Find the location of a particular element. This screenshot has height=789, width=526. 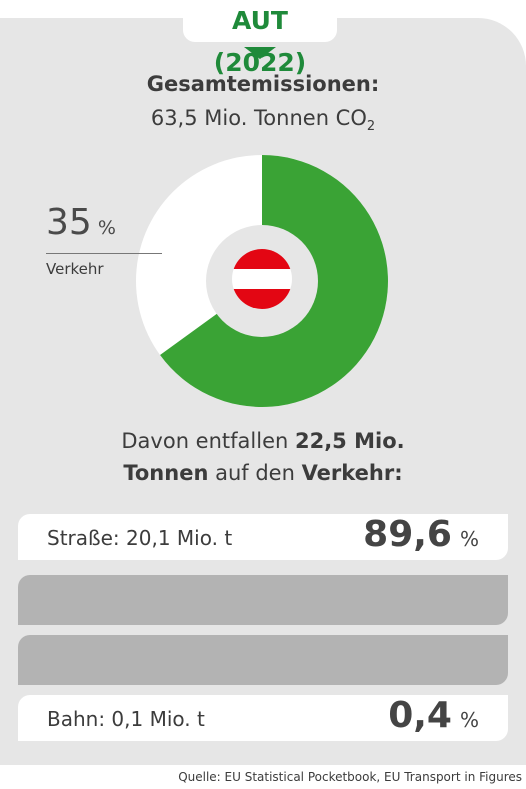

mode-row-road: Straße: 20,1 Mio. t 89,6% is located at coordinates (263, 537).